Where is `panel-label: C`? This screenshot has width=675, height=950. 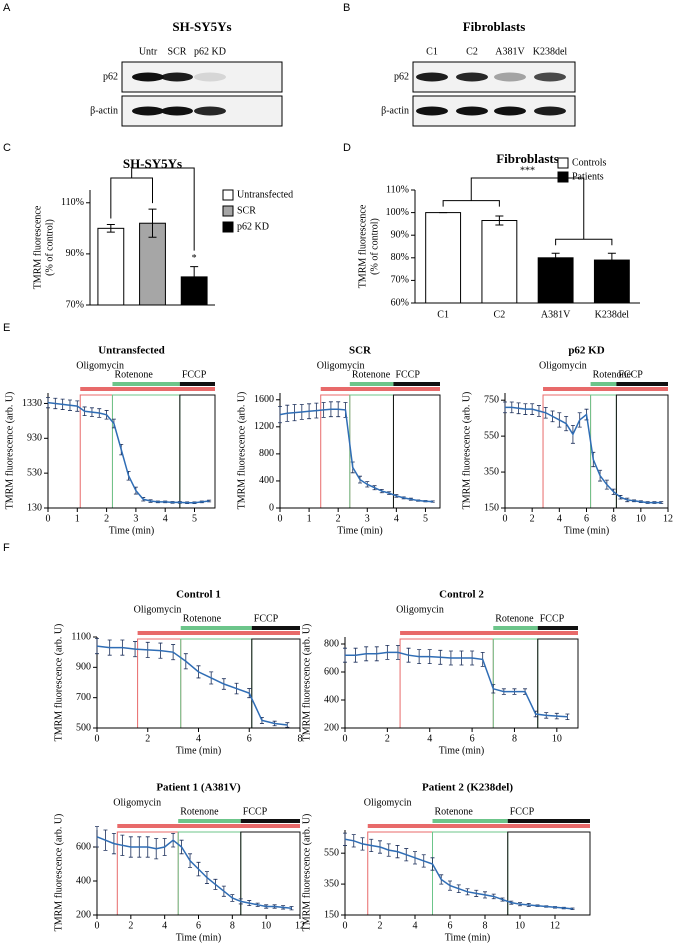
panel-label: C is located at coordinates (7, 148).